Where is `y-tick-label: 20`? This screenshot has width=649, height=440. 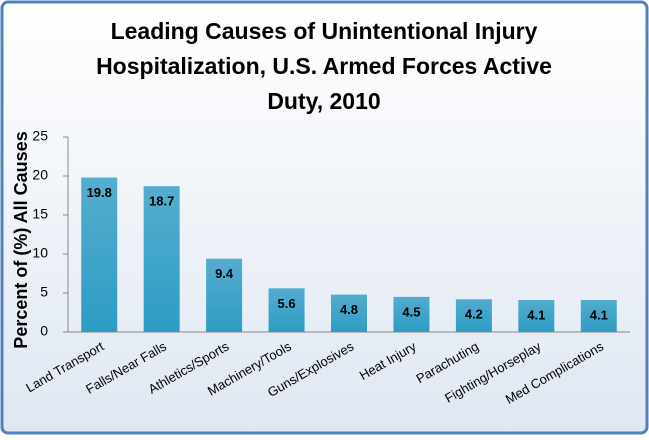
y-tick-label: 20 is located at coordinates (40, 175).